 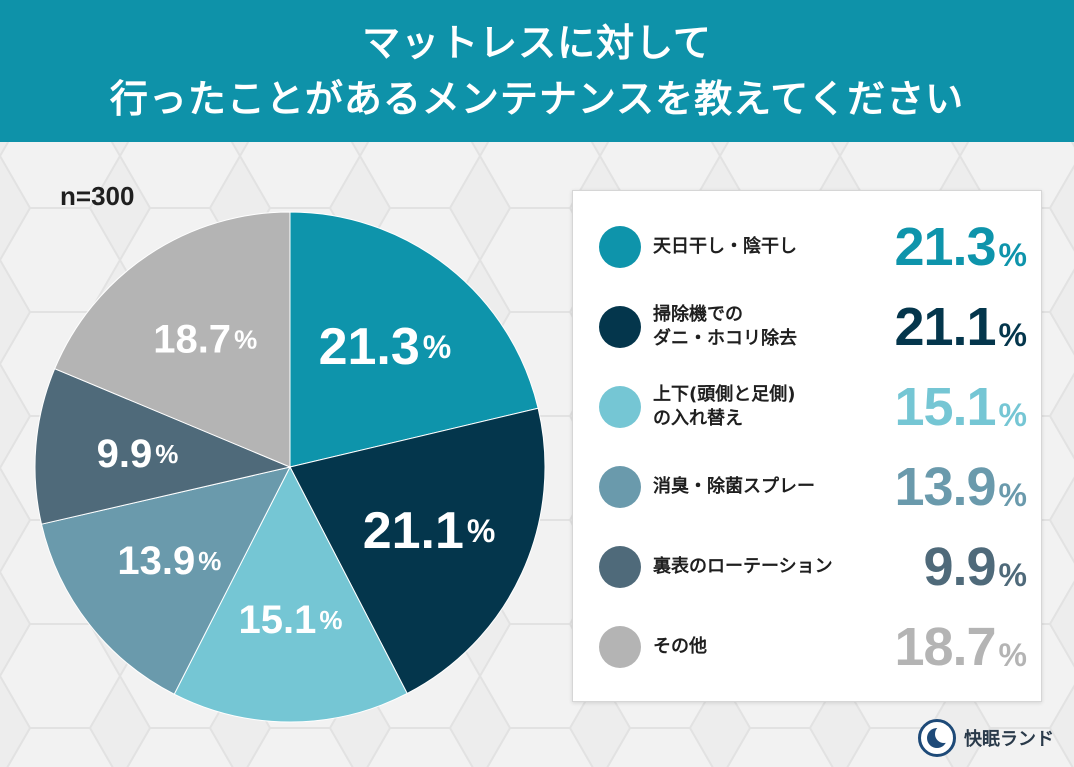 I want to click on legend-label: 上下(頭側と足側) の入れ替え, so click(x=753, y=407).